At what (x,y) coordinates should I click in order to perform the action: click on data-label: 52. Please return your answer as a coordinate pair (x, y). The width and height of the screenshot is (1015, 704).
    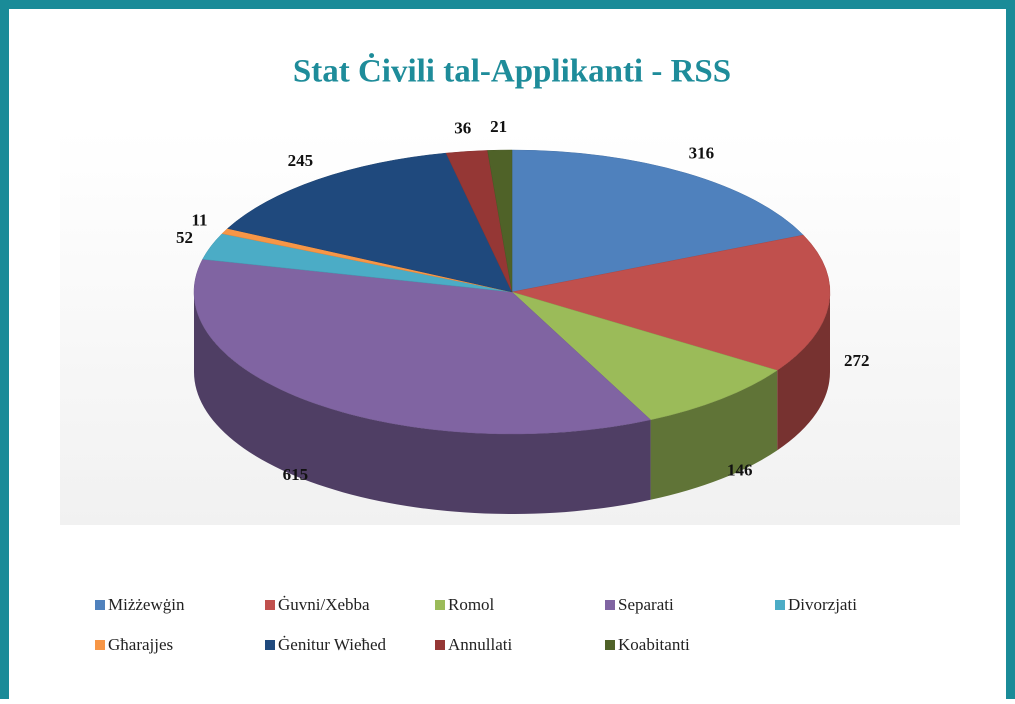
    Looking at the image, I should click on (184, 237).